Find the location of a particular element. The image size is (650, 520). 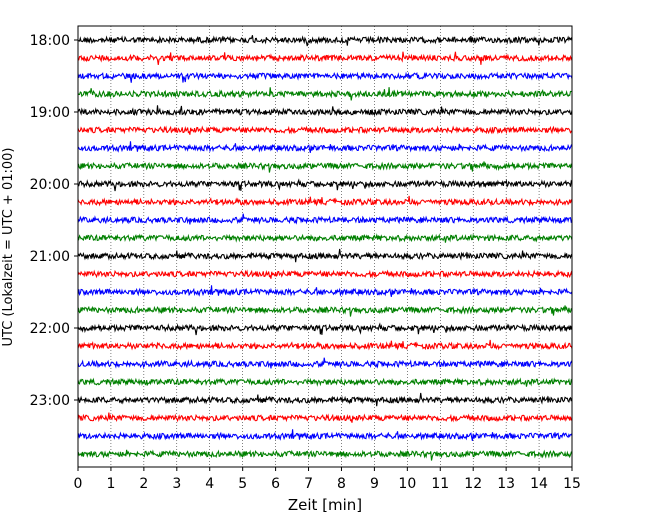

x-tick-label: 2 is located at coordinates (143, 484).